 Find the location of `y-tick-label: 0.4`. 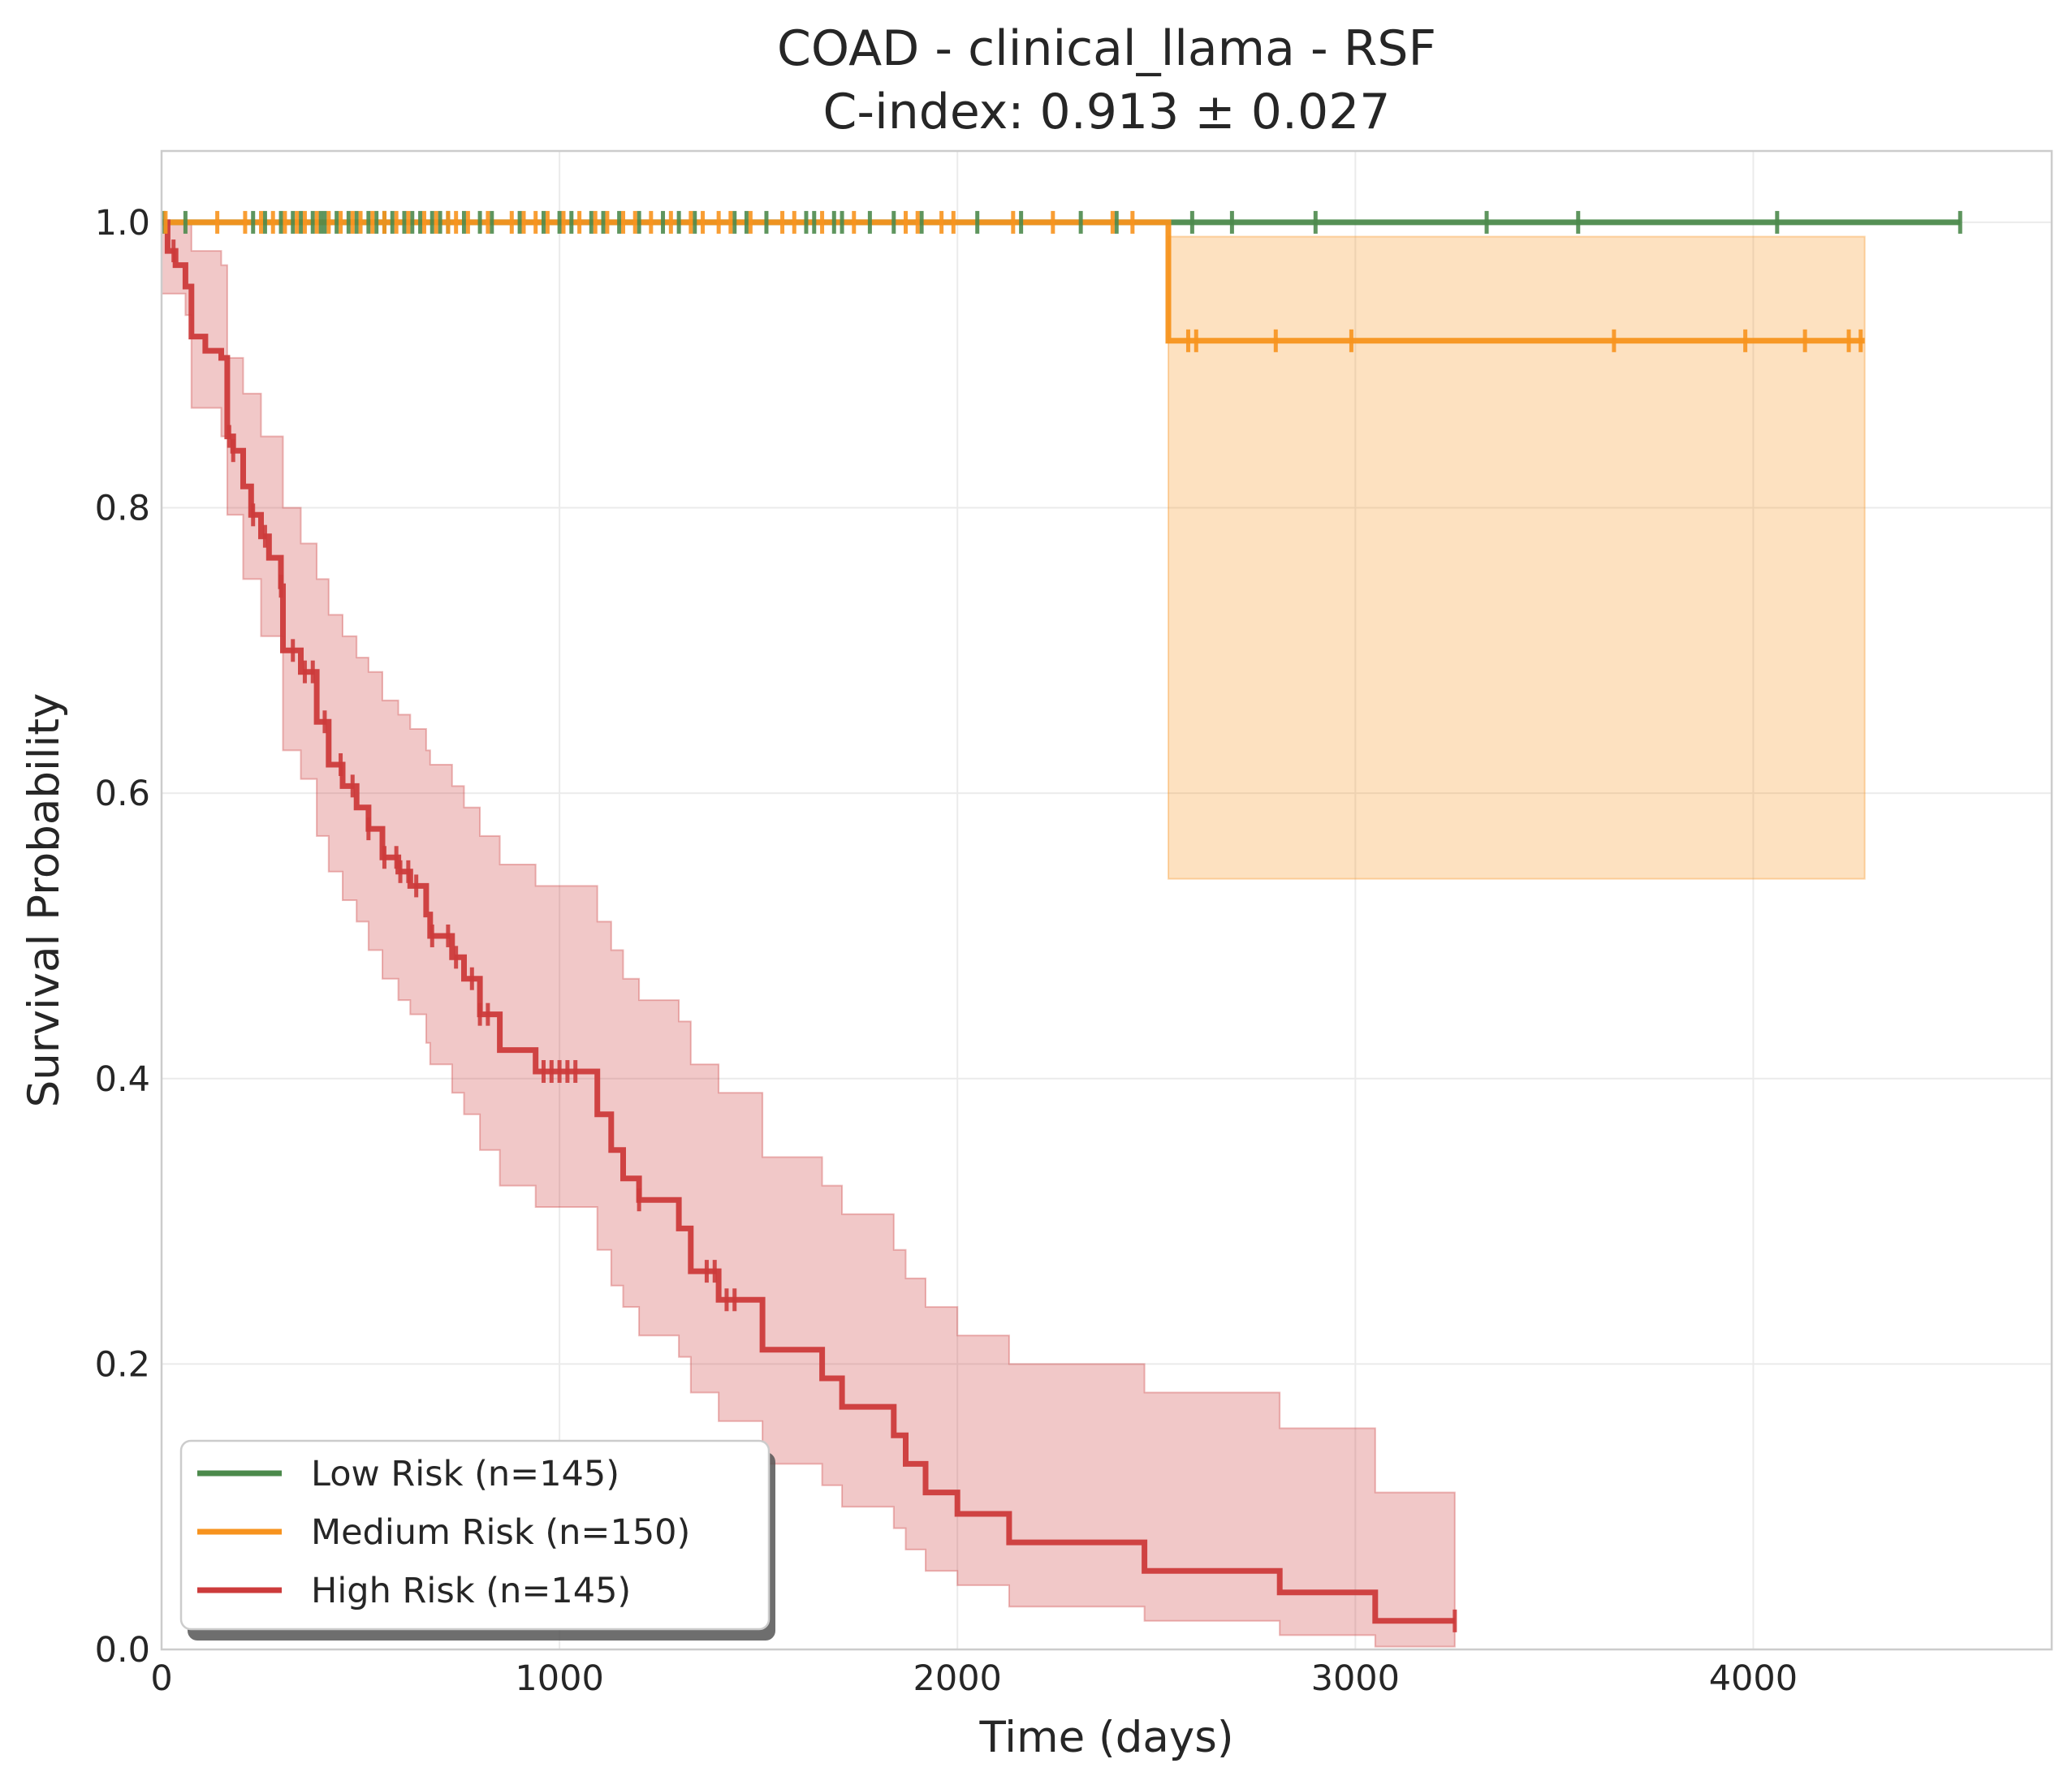

y-tick-label: 0.4 is located at coordinates (123, 1079).